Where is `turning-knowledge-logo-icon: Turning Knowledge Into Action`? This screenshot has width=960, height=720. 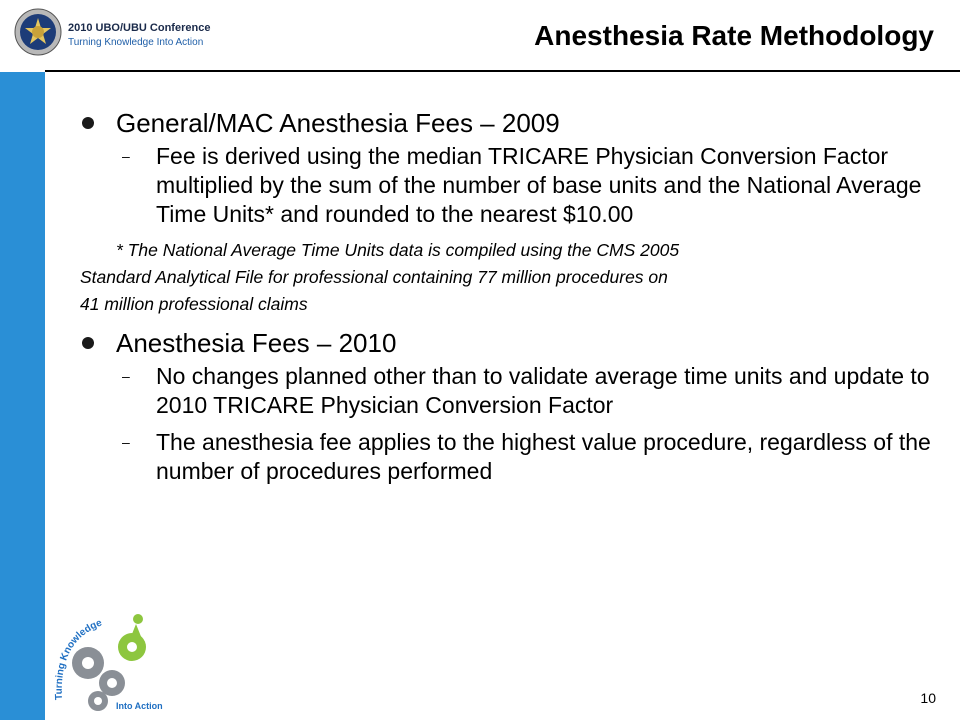 turning-knowledge-logo-icon: Turning Knowledge Into Action is located at coordinates (110, 661).